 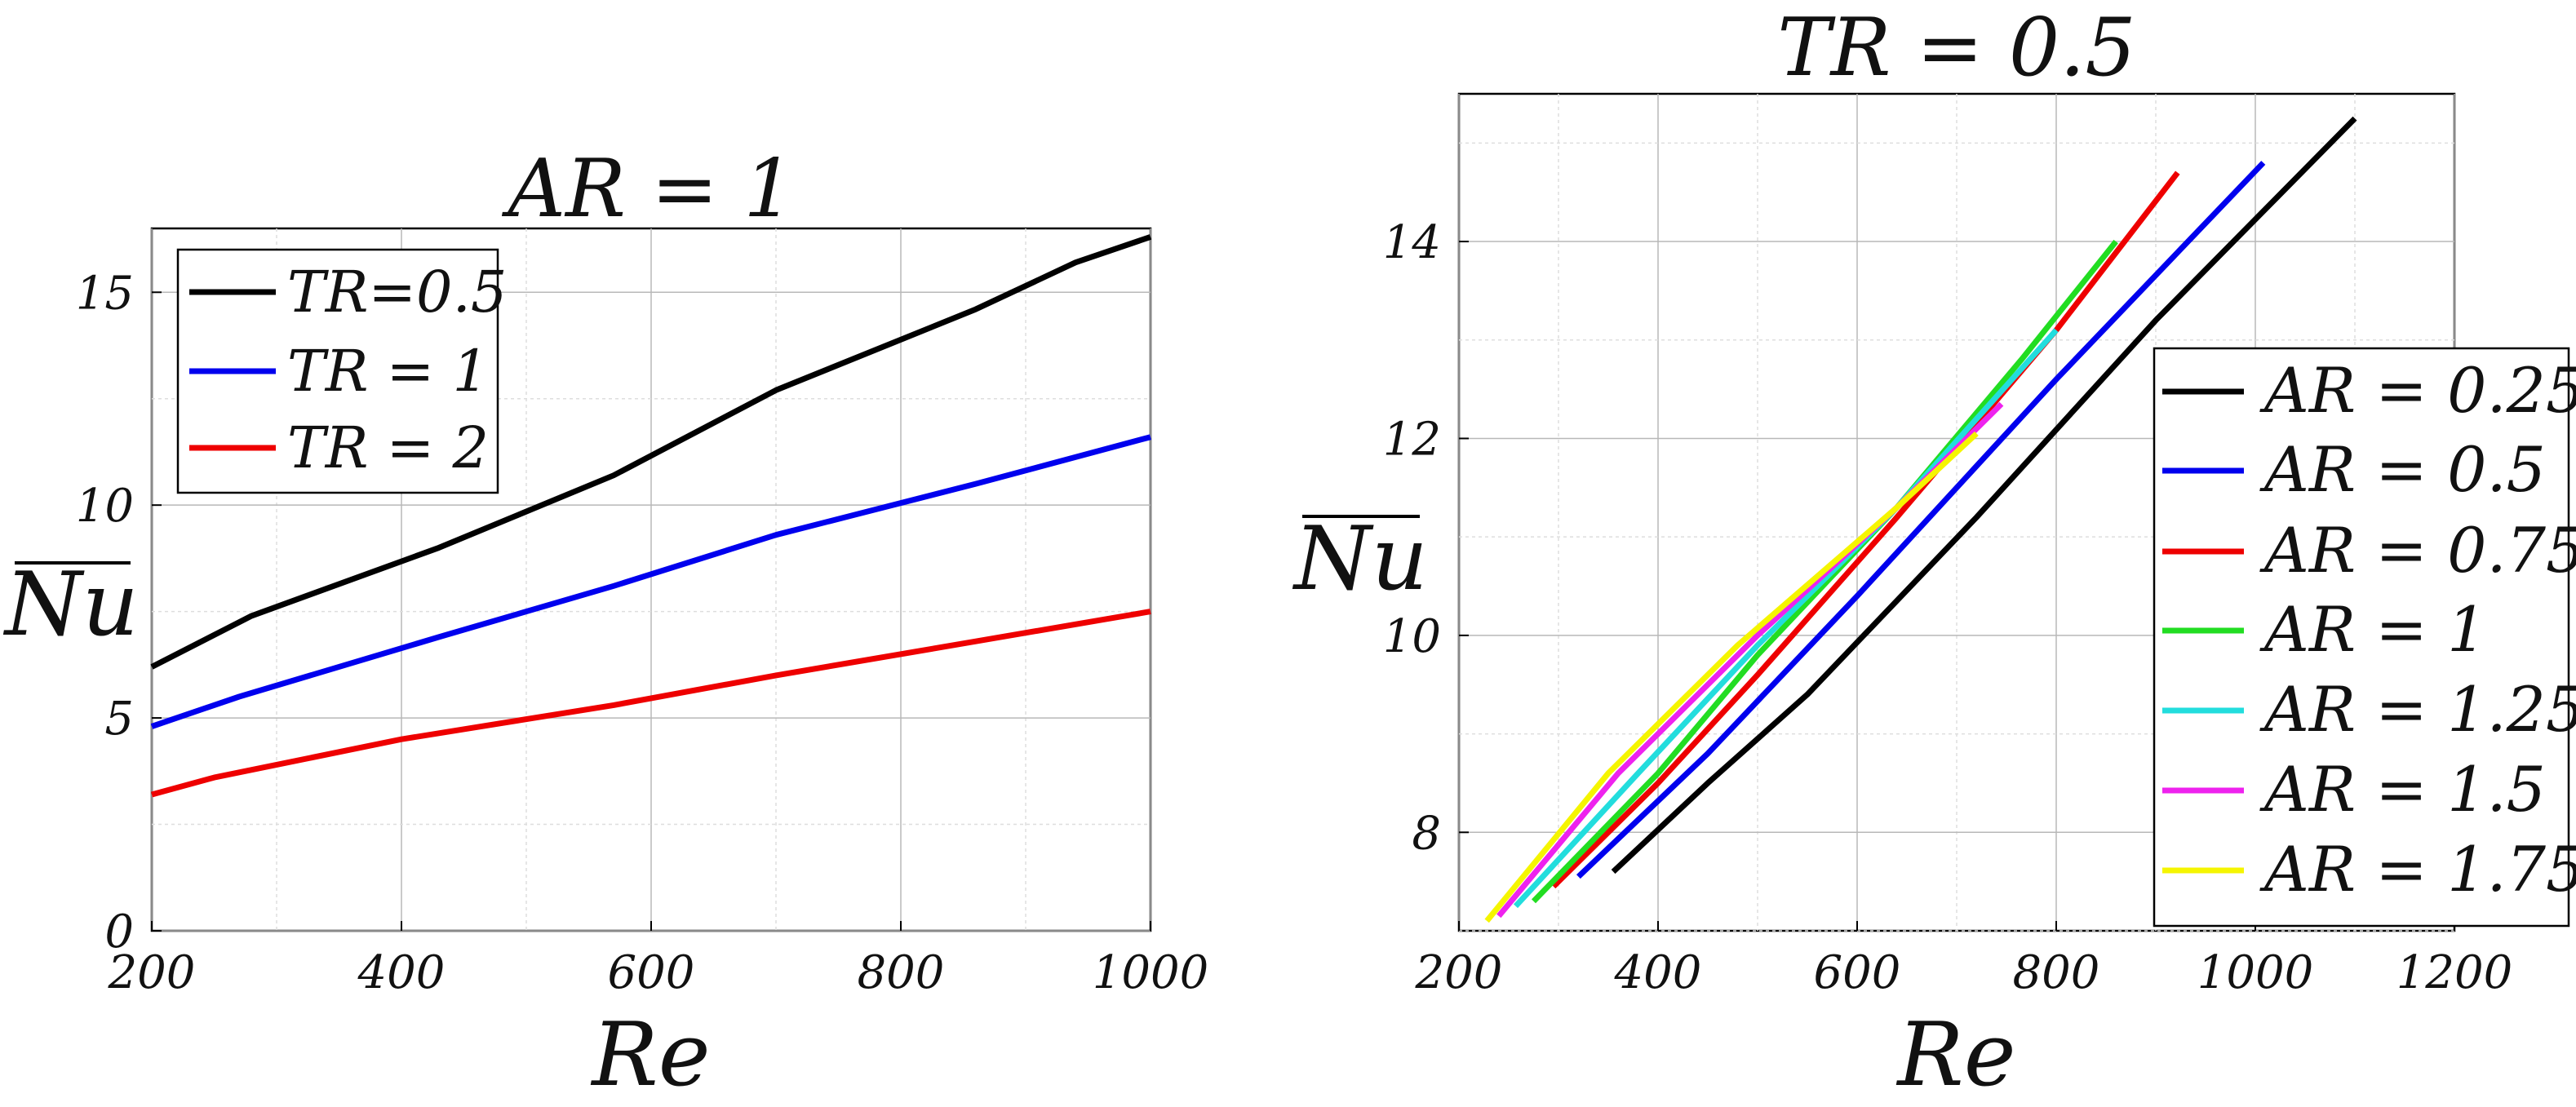 What do you see at coordinates (1151, 972) in the screenshot?
I see `left-x-tick-label: 1000` at bounding box center [1151, 972].